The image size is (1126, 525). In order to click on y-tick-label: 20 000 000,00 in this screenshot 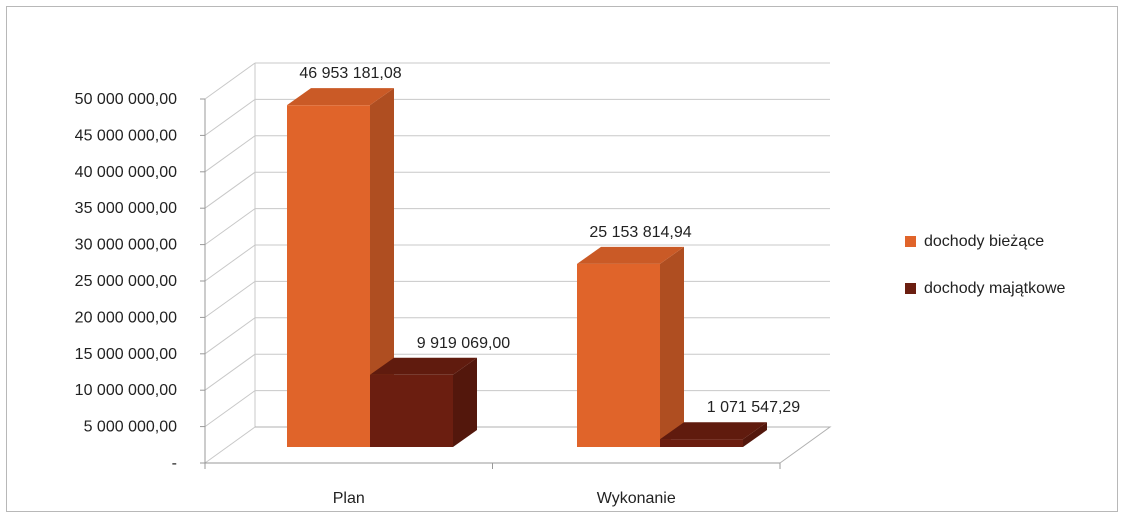, I will do `click(126, 317)`.